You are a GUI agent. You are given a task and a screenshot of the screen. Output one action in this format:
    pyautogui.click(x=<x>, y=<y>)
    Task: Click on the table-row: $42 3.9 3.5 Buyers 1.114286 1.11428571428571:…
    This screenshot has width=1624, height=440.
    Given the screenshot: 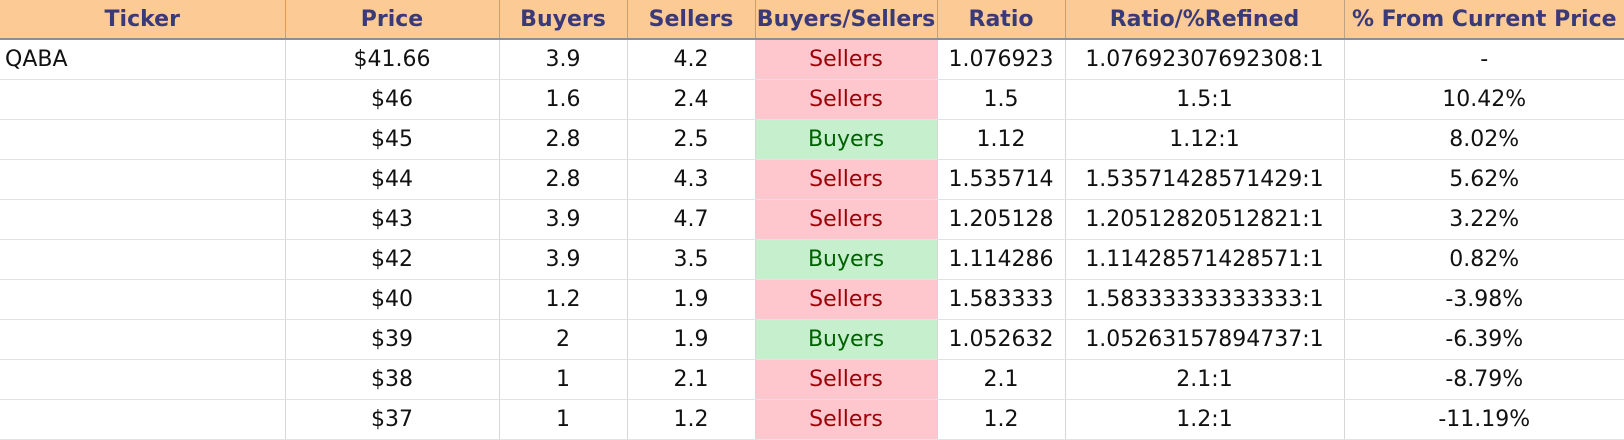 What is the action you would take?
    pyautogui.click(x=812, y=259)
    